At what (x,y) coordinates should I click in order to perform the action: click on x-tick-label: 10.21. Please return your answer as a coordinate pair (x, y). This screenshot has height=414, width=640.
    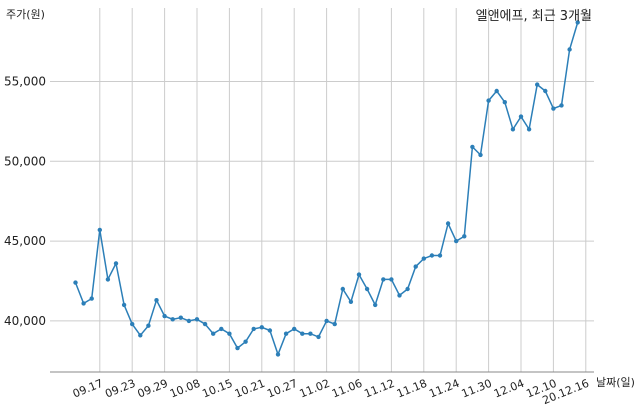
    Looking at the image, I should click on (250, 389).